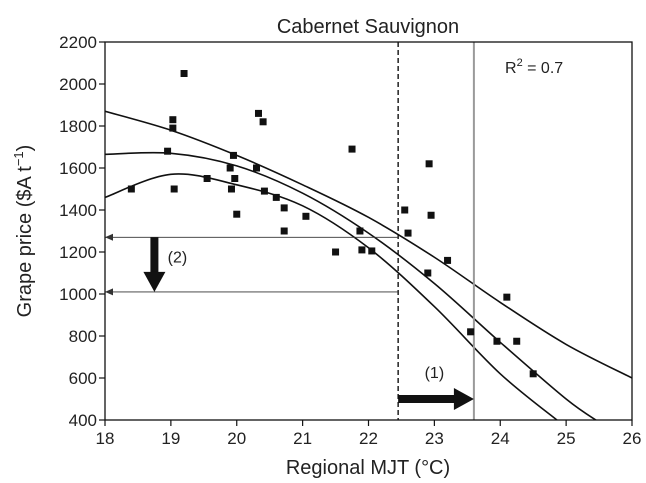 The height and width of the screenshot is (483, 646). I want to click on y-tick-label: 1000, so click(78, 294).